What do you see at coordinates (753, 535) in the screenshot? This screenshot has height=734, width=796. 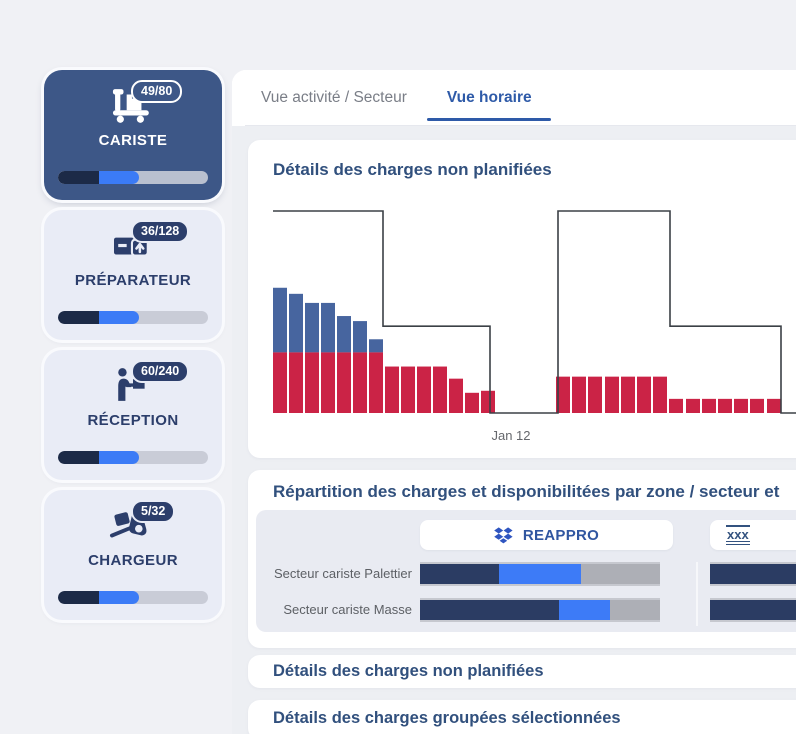 I see `column-header-second-zone: xxx` at bounding box center [753, 535].